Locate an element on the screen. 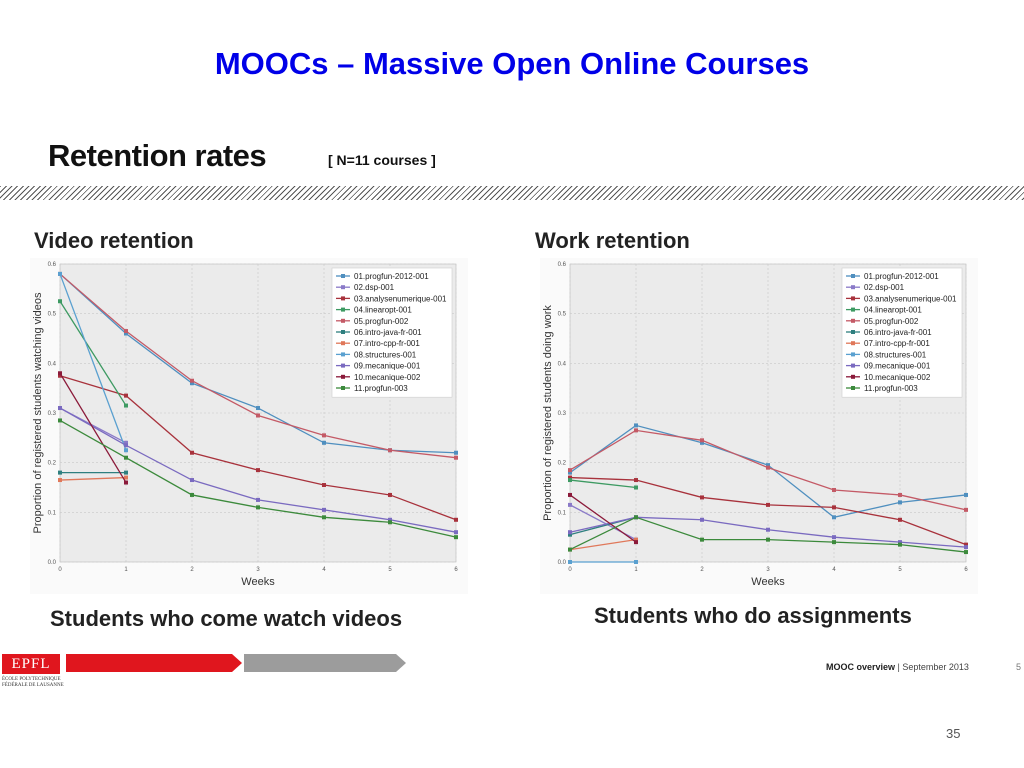 The image size is (1024, 768). legend-entry: 11.progfun-003 is located at coordinates (381, 388).